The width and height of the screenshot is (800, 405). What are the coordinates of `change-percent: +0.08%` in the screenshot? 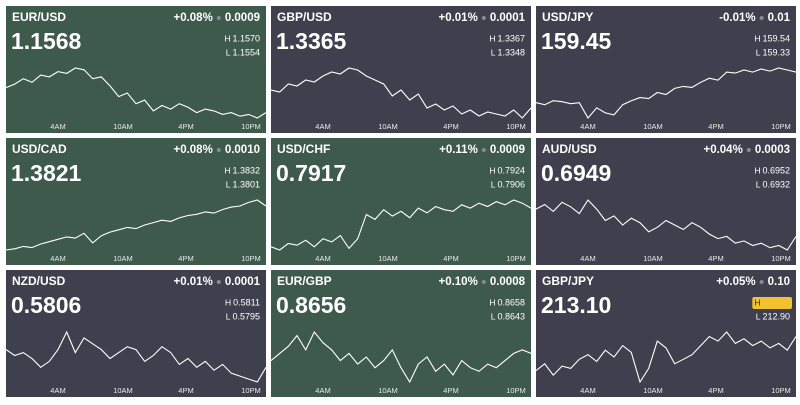 It's located at (192, 150).